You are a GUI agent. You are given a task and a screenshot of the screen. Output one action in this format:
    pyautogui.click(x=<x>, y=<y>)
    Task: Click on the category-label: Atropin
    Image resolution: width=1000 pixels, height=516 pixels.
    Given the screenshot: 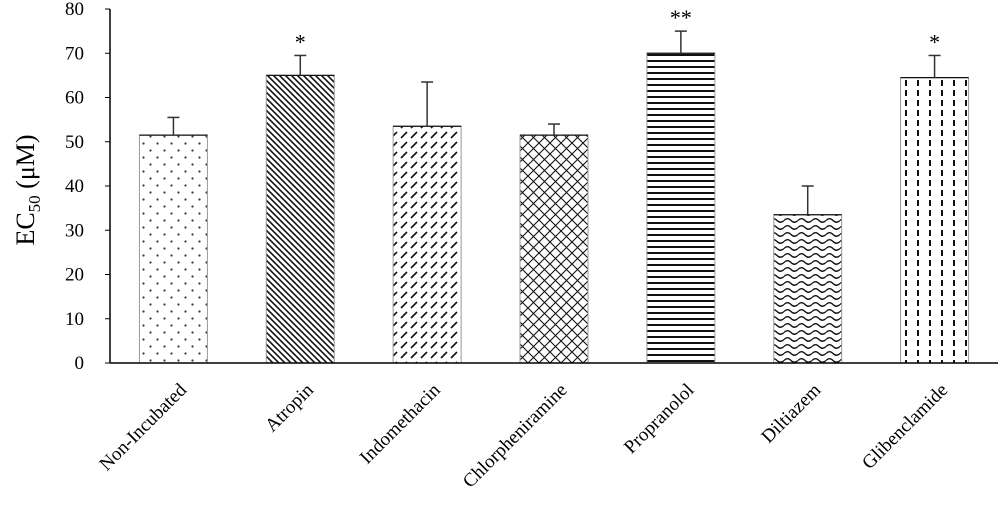 What is the action you would take?
    pyautogui.click(x=289, y=407)
    